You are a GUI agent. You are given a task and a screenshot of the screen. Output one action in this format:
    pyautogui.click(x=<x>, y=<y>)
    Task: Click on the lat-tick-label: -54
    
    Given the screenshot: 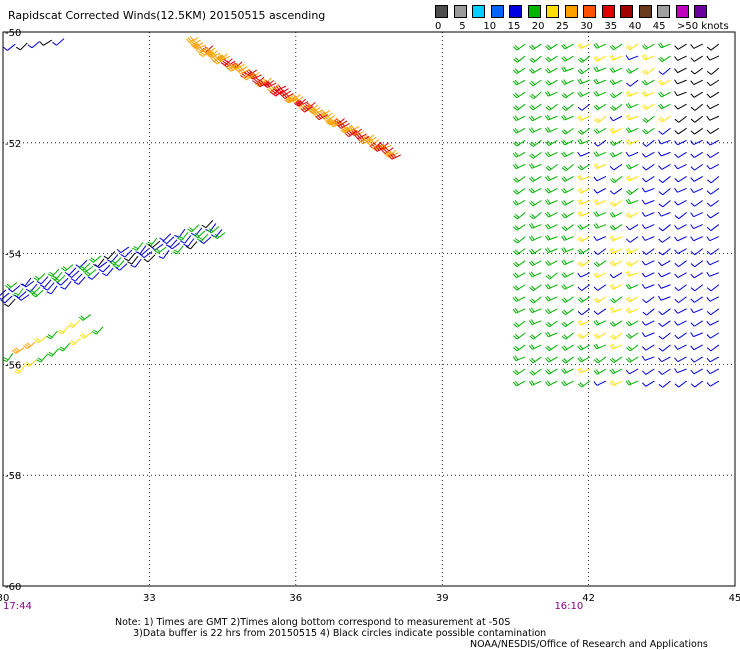 What is the action you would take?
    pyautogui.click(x=13, y=255)
    